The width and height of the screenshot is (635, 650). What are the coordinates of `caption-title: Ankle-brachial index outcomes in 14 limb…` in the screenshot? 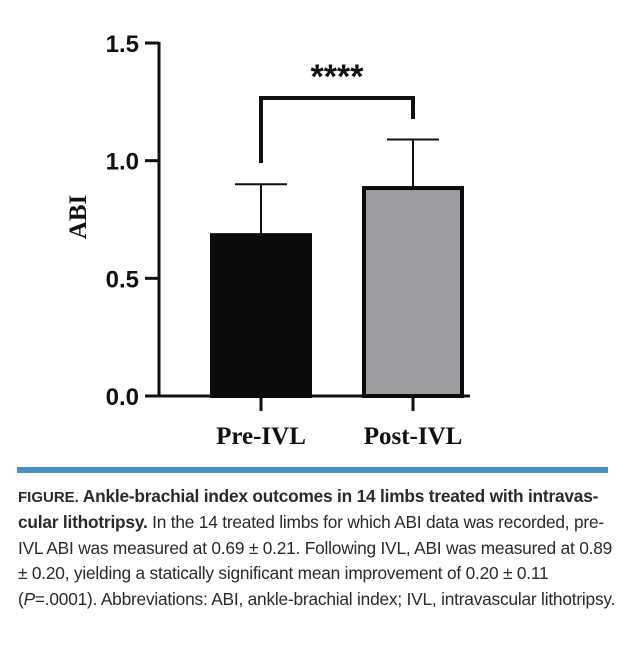 It's located at (308, 509).